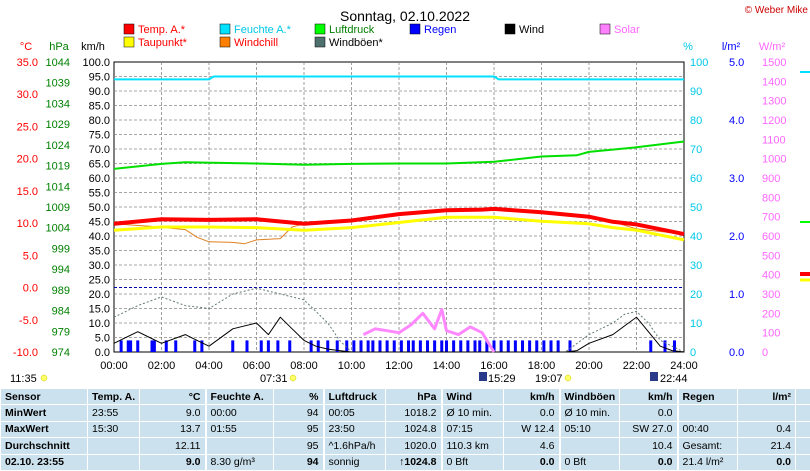 The image size is (810, 471). I want to click on table-cell: 8.30 g/m³, so click(239, 462).